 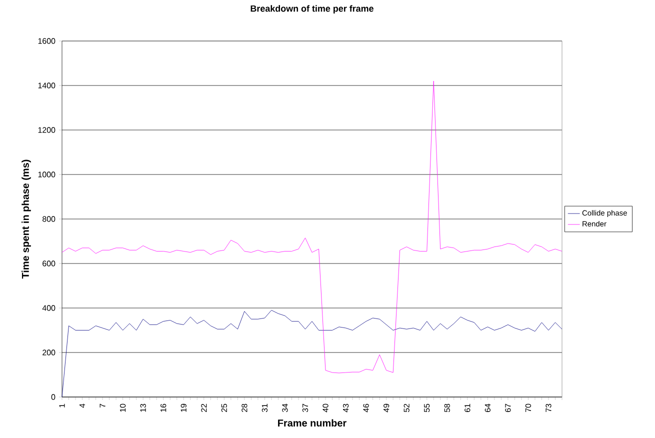 I want to click on x-axis-title: Frame number, so click(x=312, y=423).